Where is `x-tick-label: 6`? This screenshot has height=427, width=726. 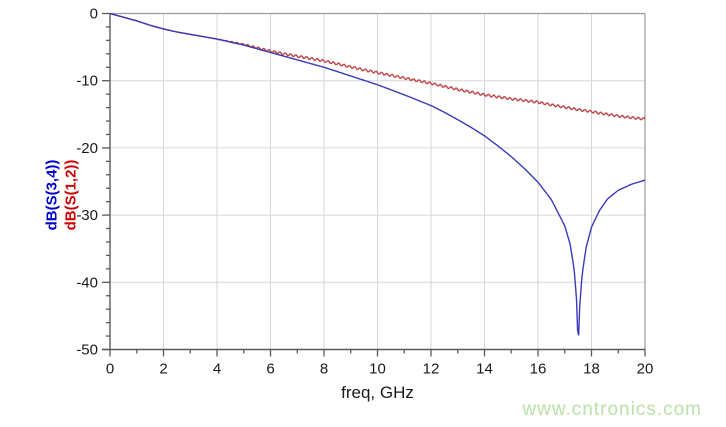
x-tick-label: 6 is located at coordinates (270, 369).